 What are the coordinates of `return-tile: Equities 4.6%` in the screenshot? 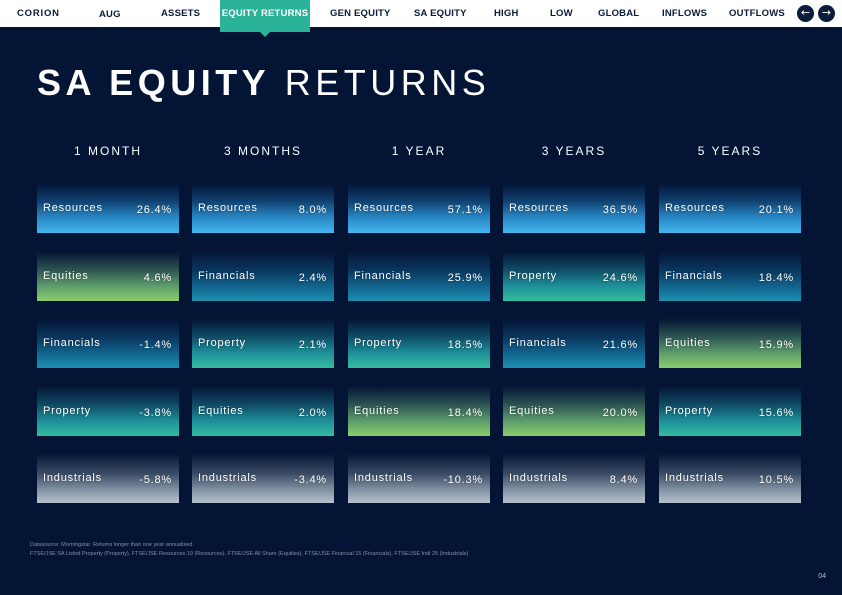 It's located at (108, 276).